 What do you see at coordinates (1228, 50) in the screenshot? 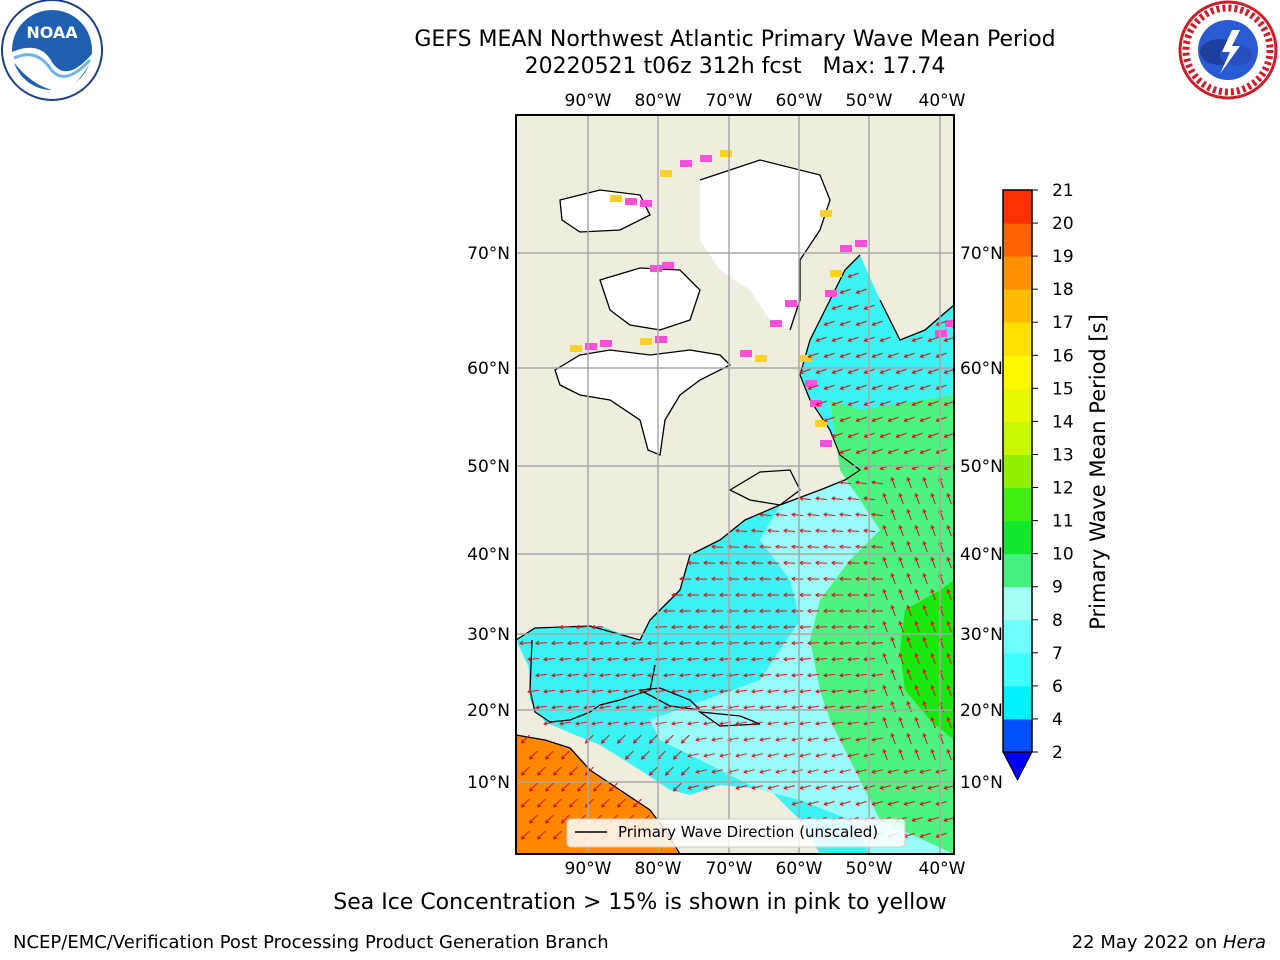
I see `nws-logo` at bounding box center [1228, 50].